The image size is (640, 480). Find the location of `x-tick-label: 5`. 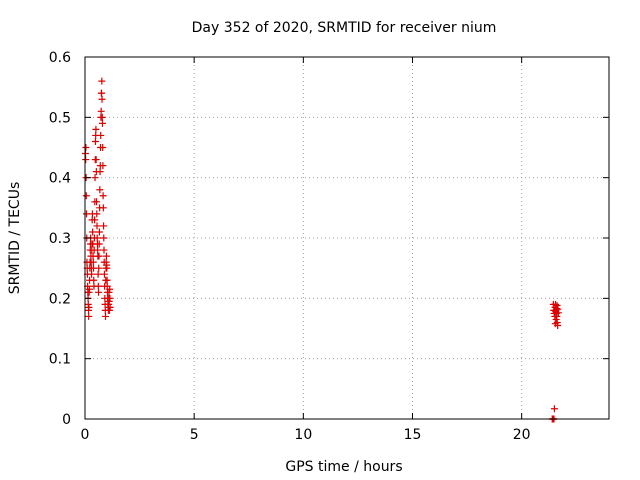

x-tick-label: 5 is located at coordinates (194, 435).